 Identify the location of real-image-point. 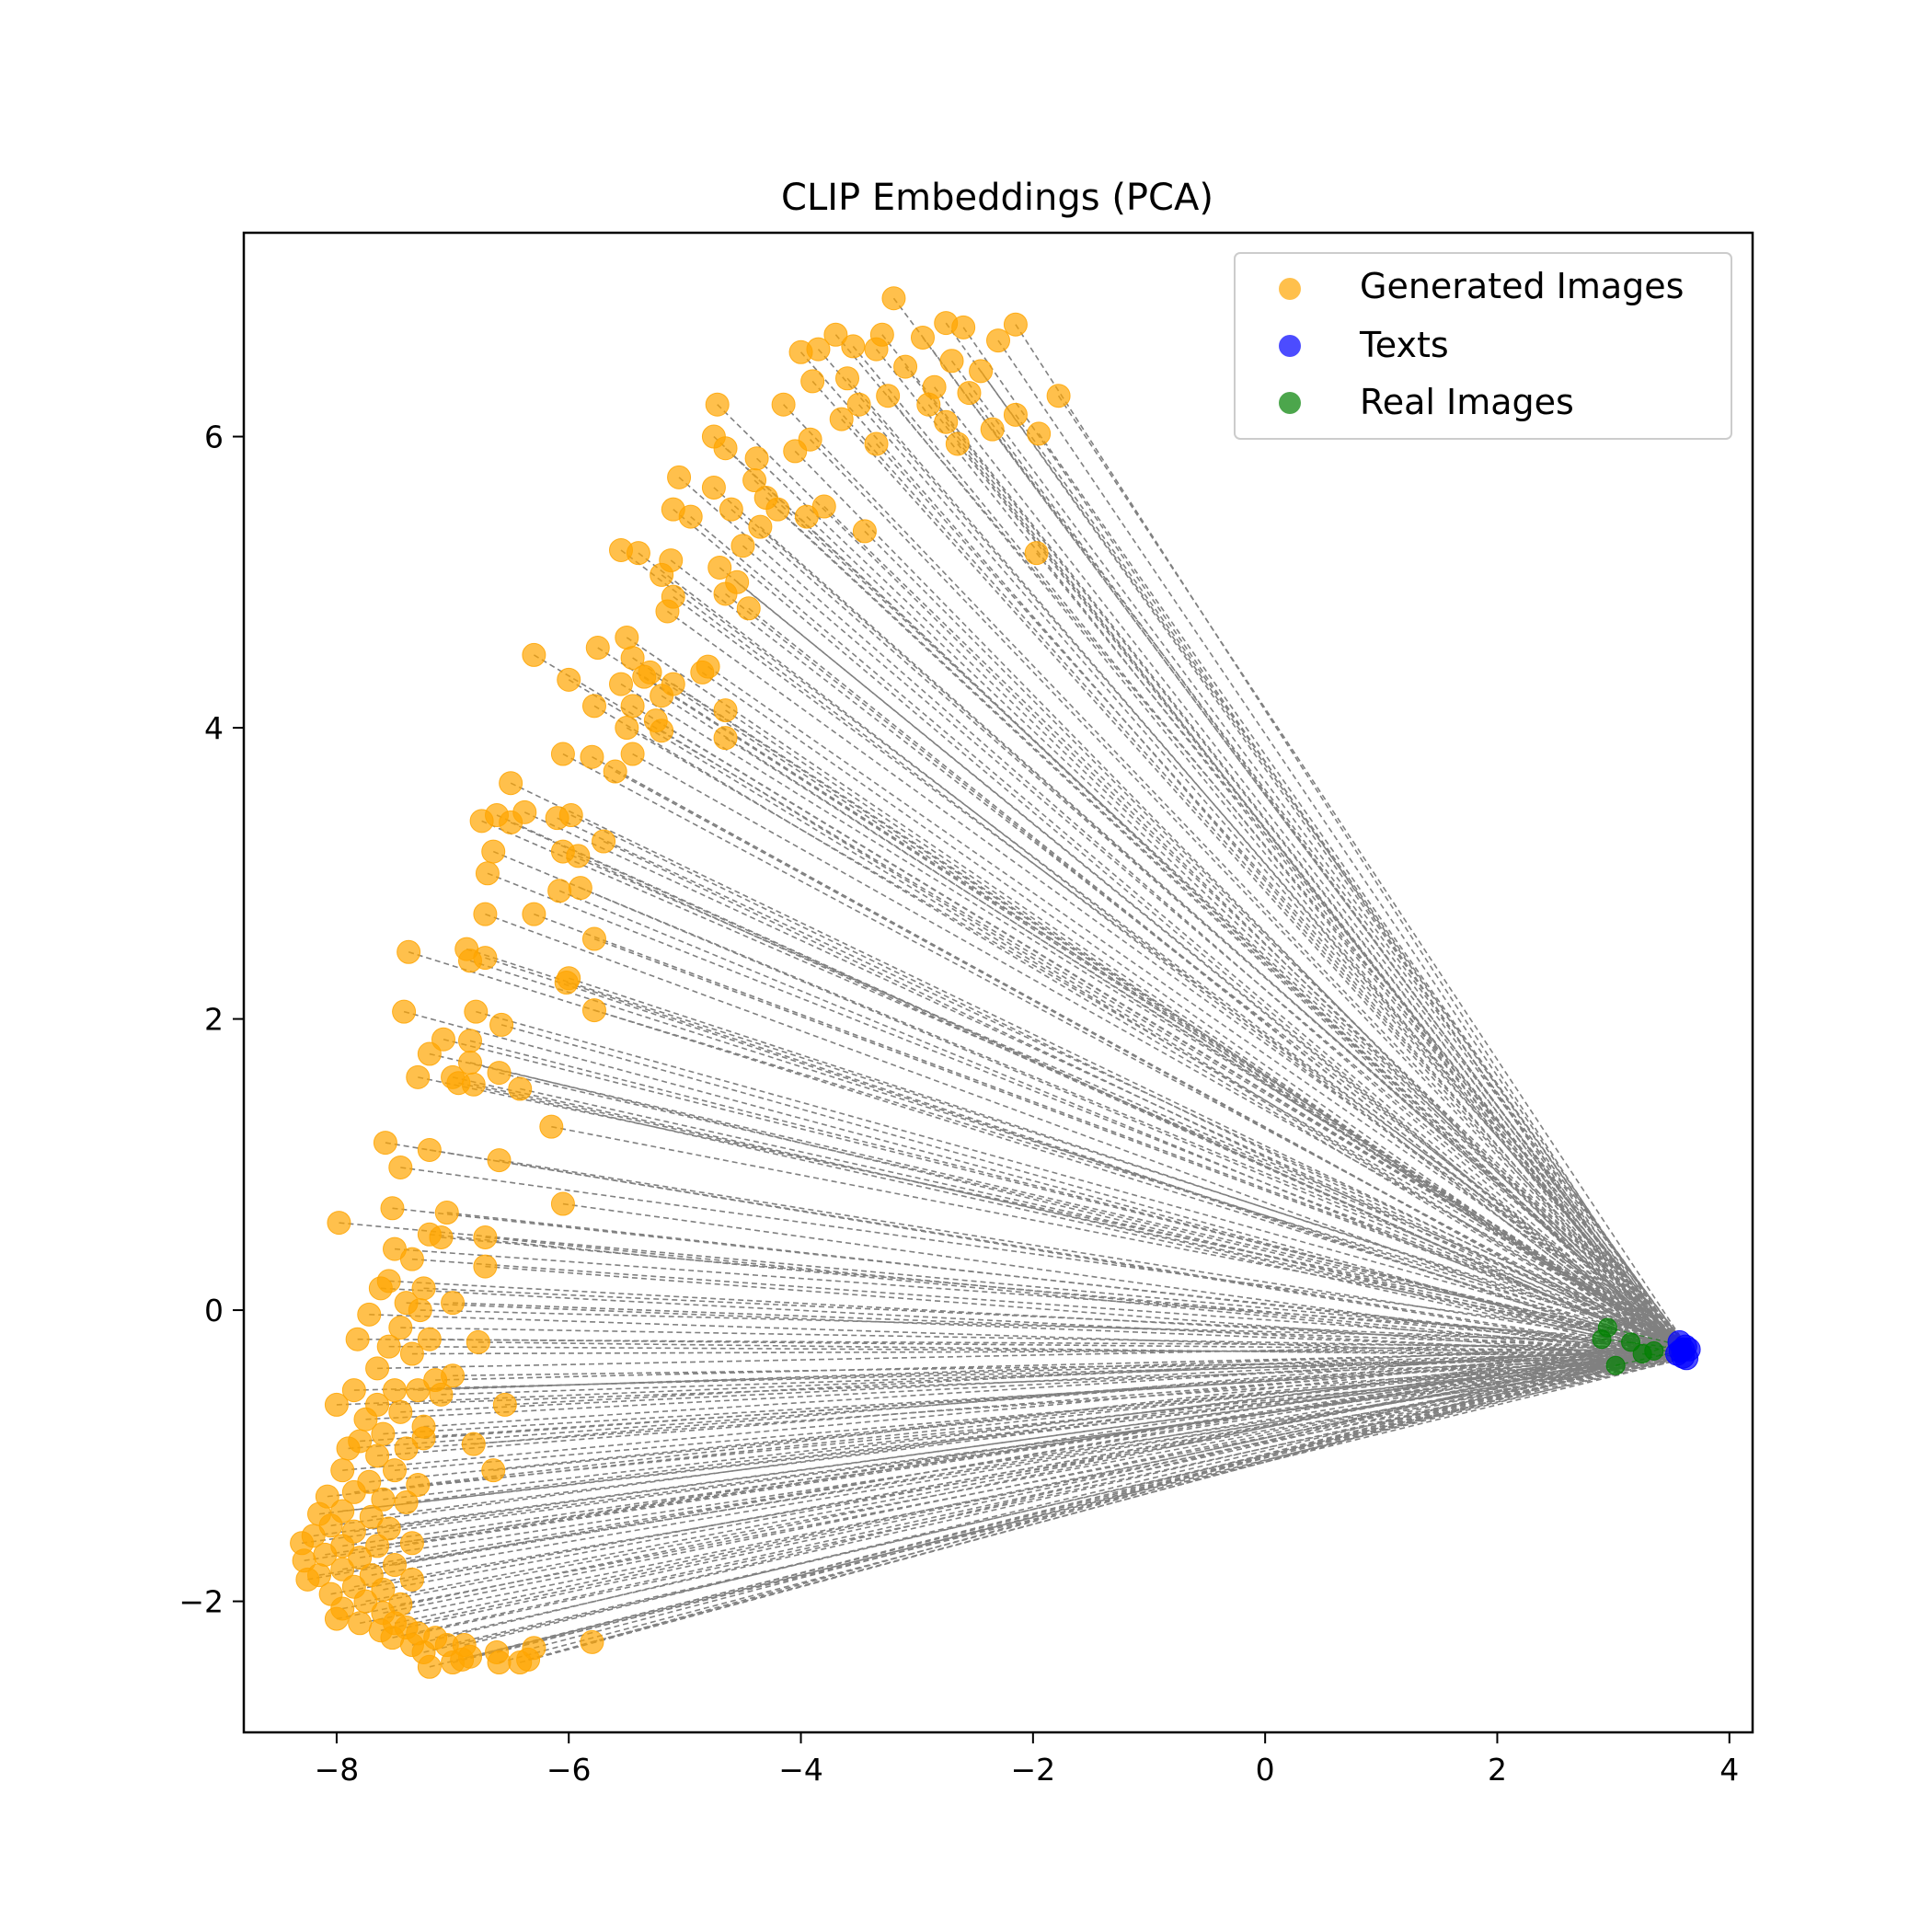
(1602, 1339).